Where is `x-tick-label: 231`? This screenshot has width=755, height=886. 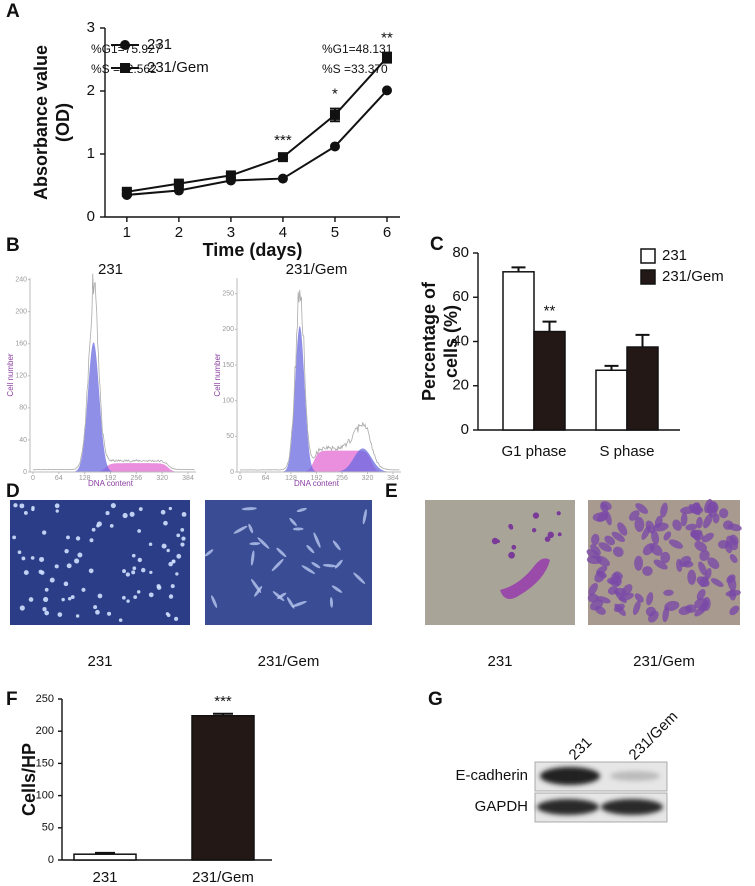 x-tick-label: 231 is located at coordinates (104, 877).